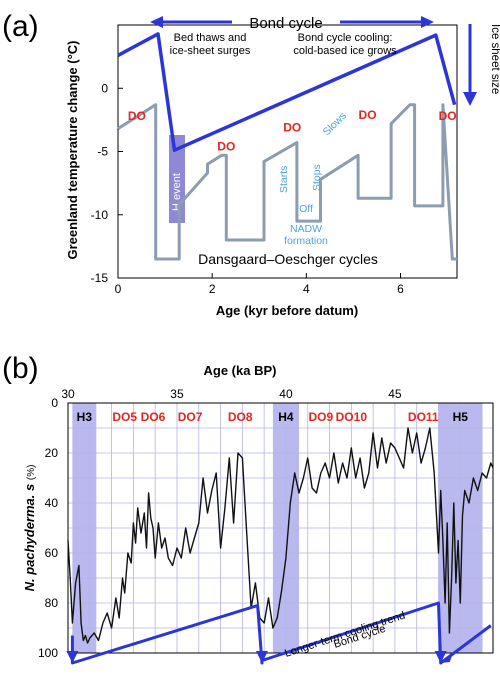  What do you see at coordinates (124, 417) in the screenshot?
I see `do-label: DO5` at bounding box center [124, 417].